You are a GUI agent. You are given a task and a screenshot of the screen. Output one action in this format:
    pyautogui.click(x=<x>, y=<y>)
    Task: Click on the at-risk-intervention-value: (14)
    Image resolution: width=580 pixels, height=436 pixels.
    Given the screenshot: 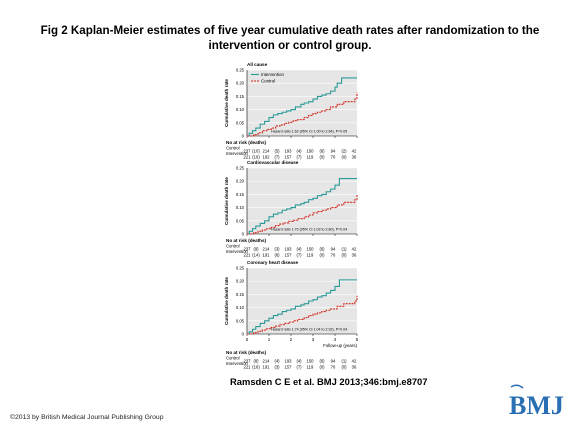 What is the action you would take?
    pyautogui.click(x=256, y=255)
    